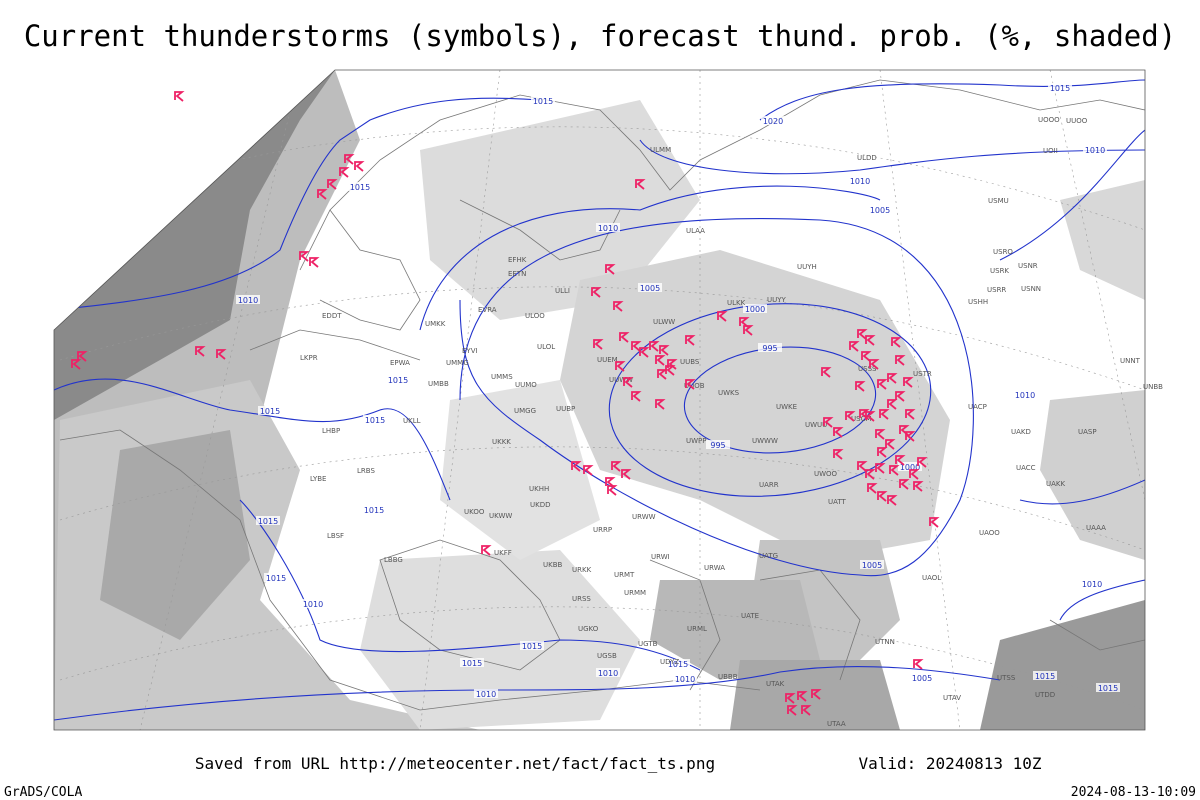 Image resolution: width=1200 pixels, height=800 pixels. I want to click on station-label: UKKK, so click(501, 442).